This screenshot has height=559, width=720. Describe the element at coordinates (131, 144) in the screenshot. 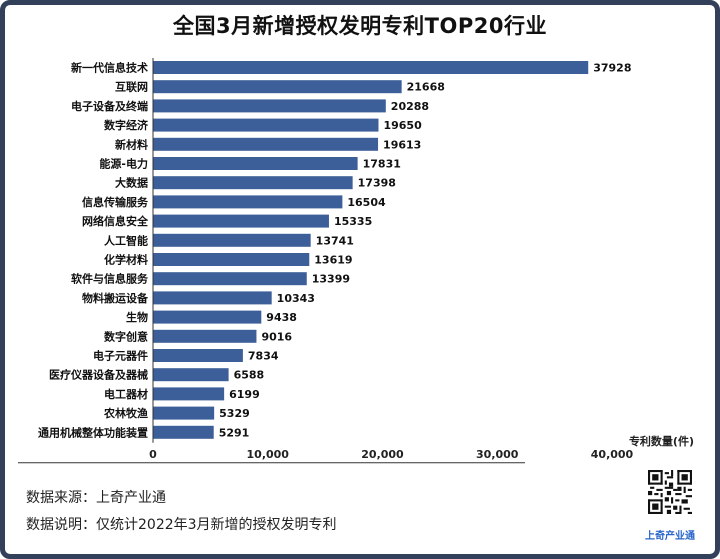

I see `category-label: 新材料` at that location.